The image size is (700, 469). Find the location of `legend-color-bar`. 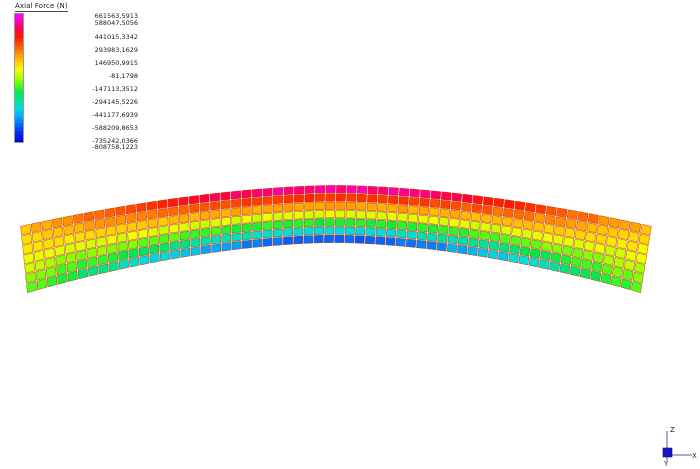

legend-color-bar is located at coordinates (19, 78).